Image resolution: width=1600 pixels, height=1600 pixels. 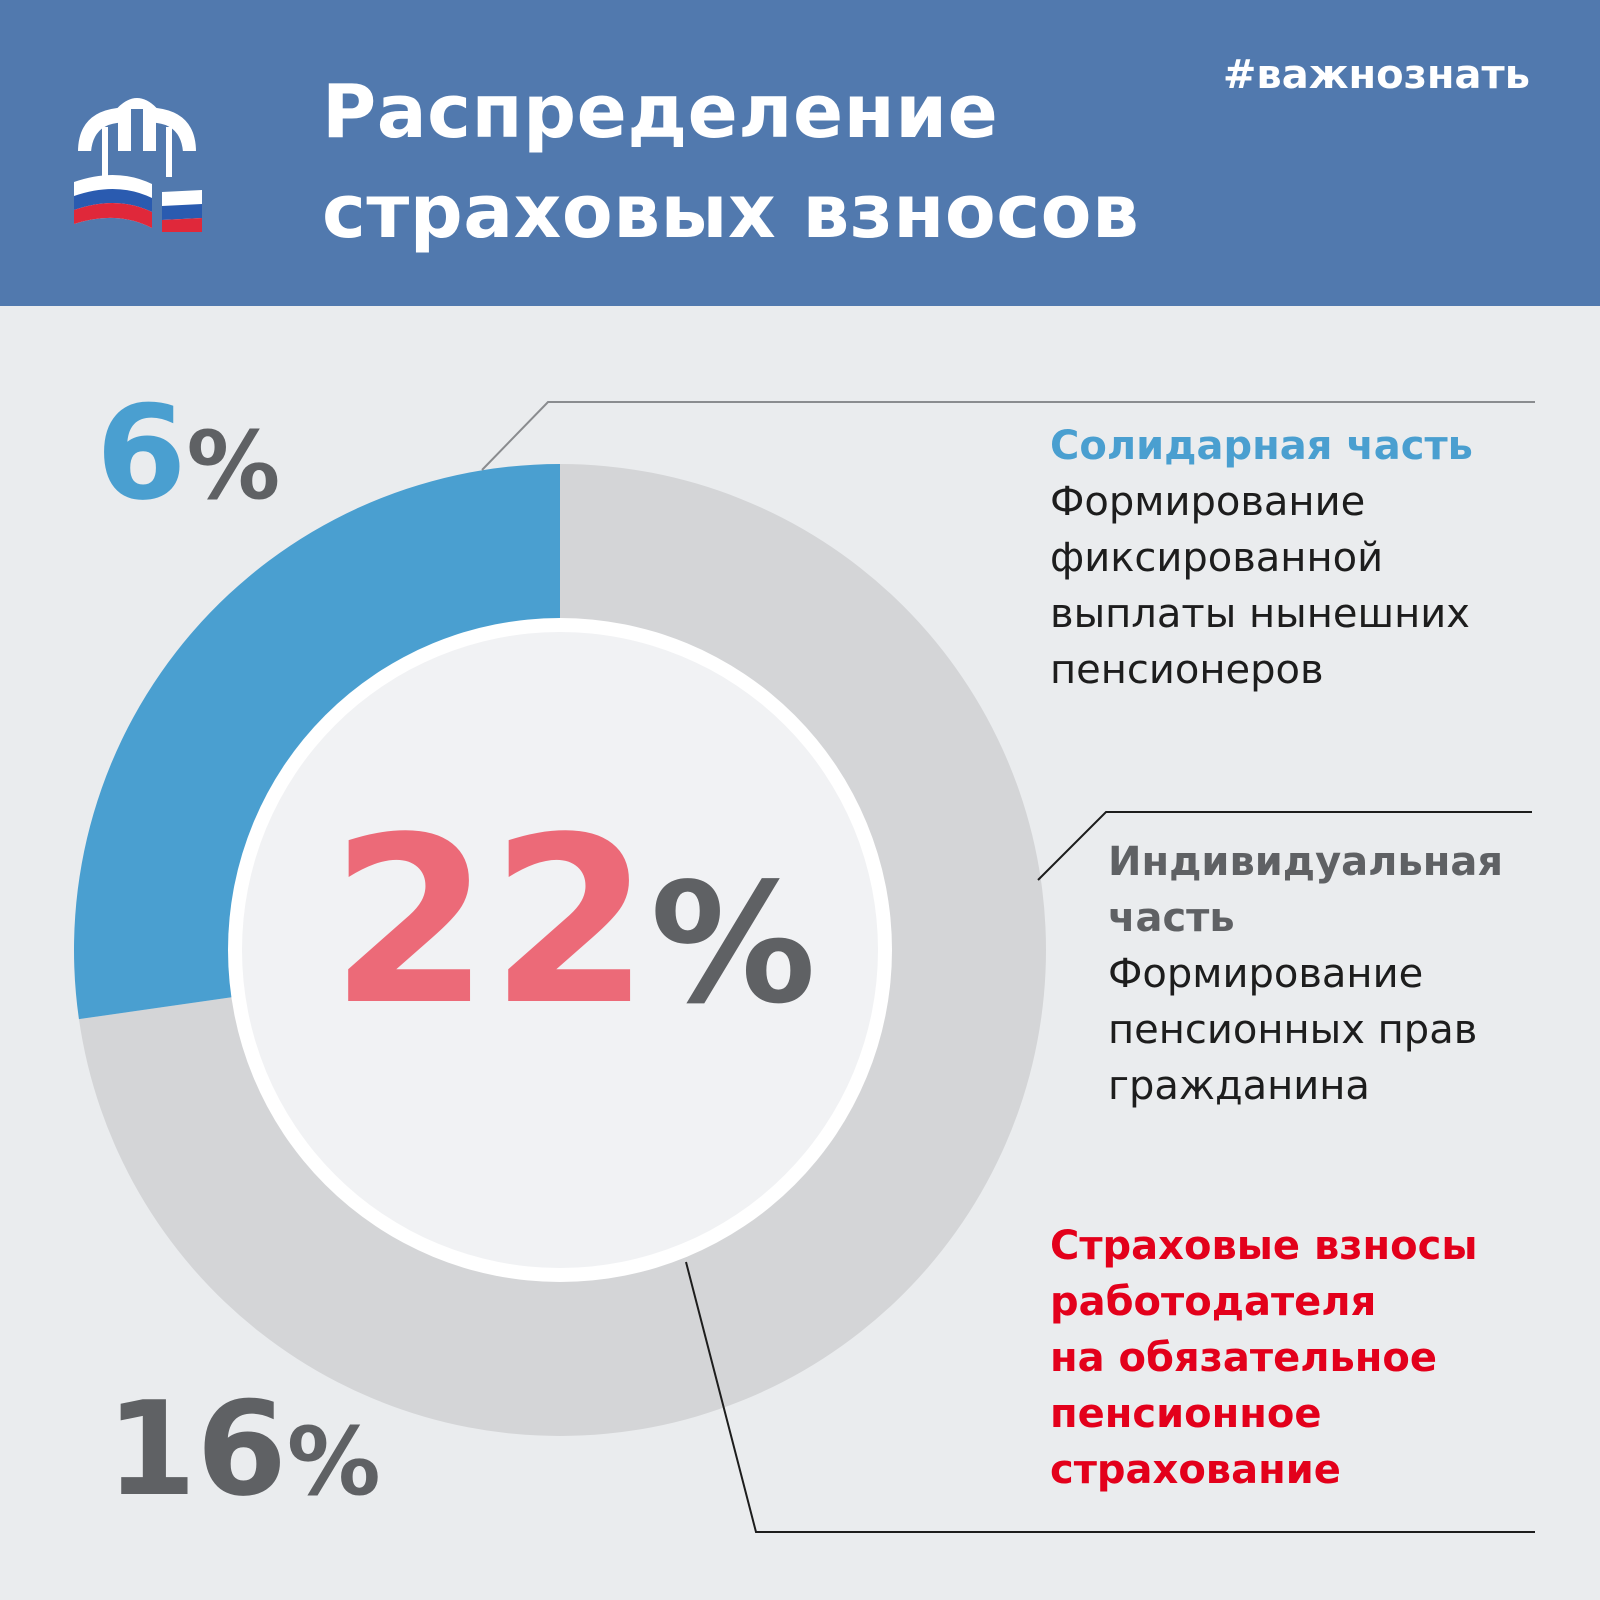 I want to click on percent-value-total: 22, so click(x=490, y=922).